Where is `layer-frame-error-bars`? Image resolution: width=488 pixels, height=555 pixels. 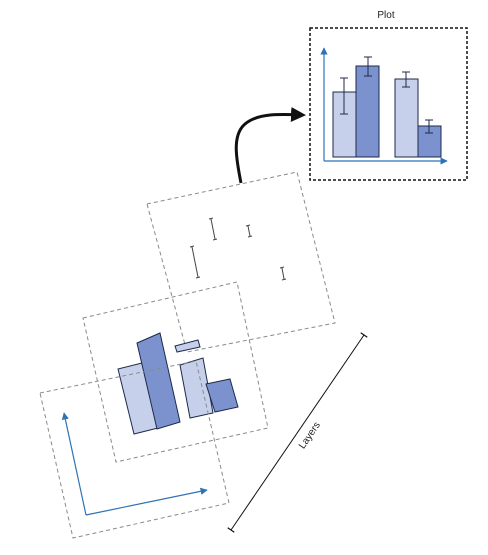
layer-frame-error-bars is located at coordinates (241, 262).